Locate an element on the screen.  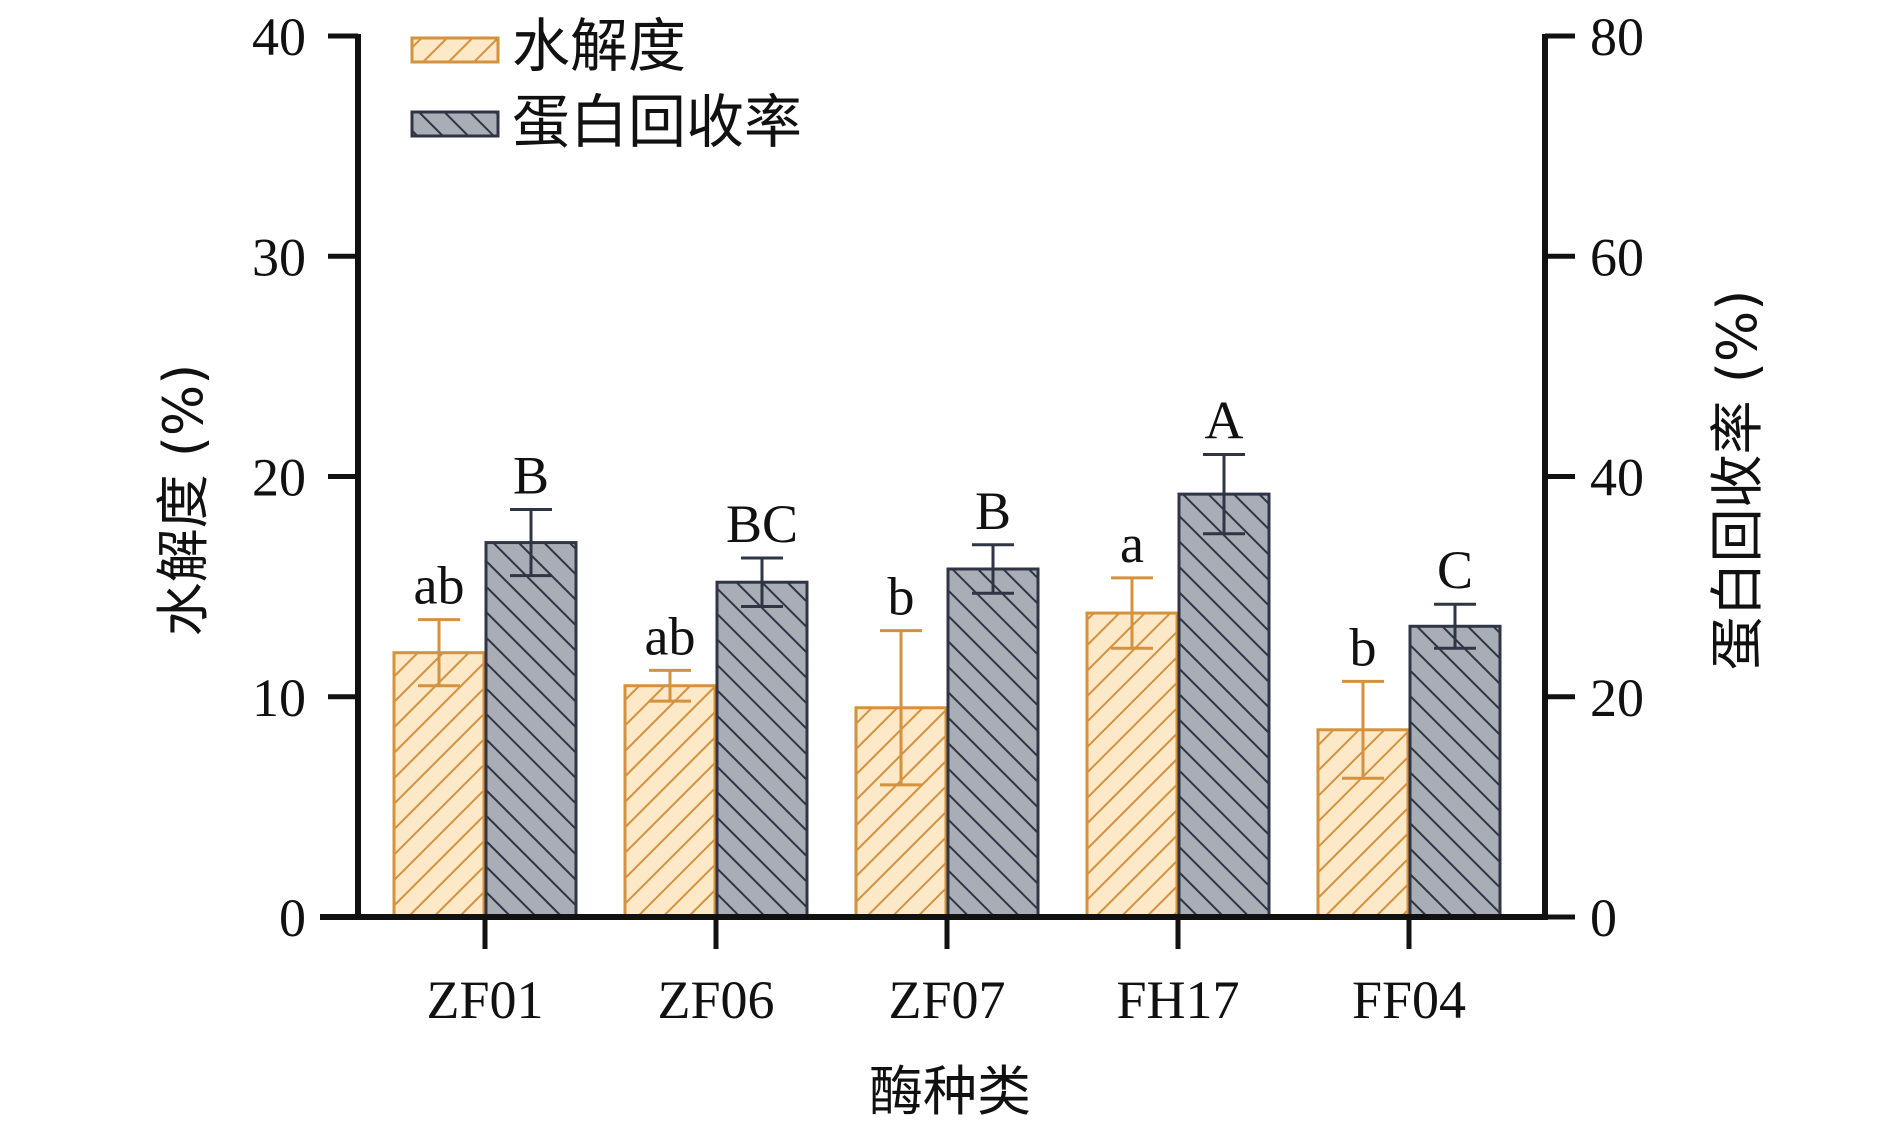
y-left-tick-label: 0 is located at coordinates (292, 918).